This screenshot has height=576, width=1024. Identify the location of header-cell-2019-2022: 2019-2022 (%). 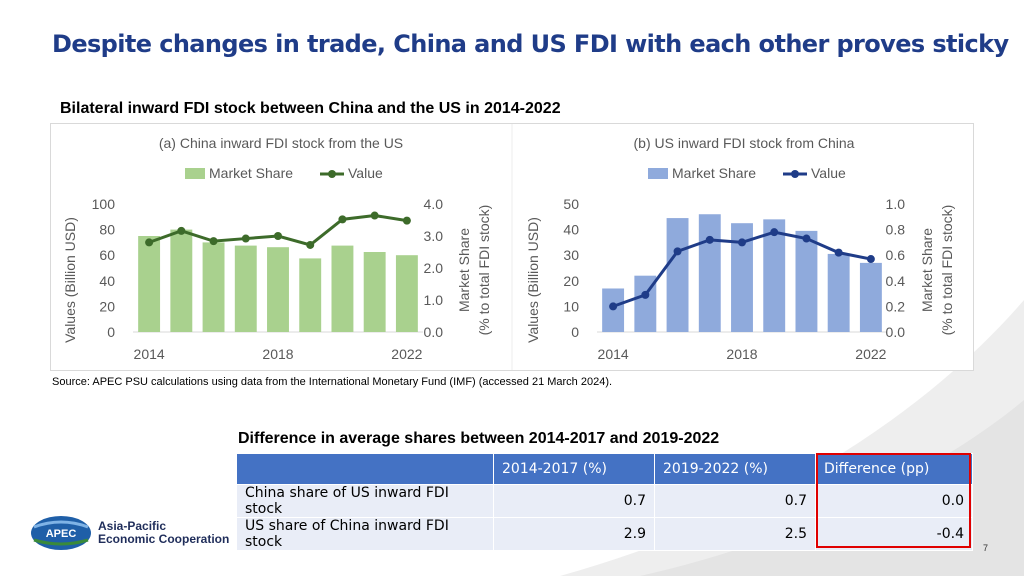
(735, 469).